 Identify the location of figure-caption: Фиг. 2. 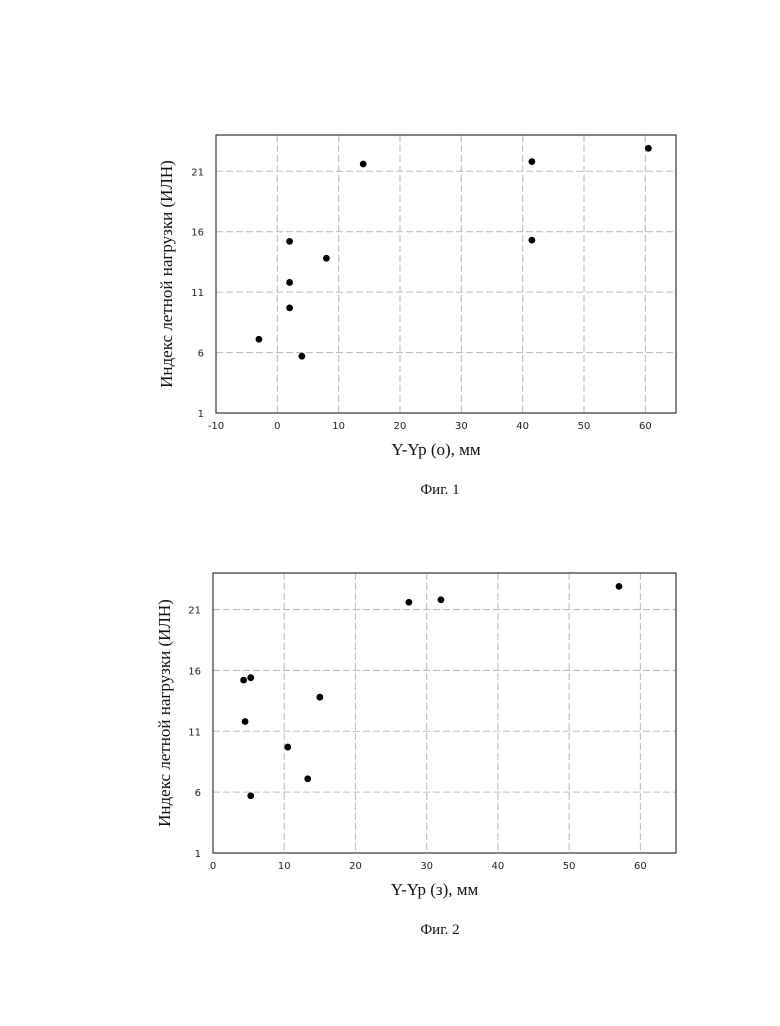
(439, 930).